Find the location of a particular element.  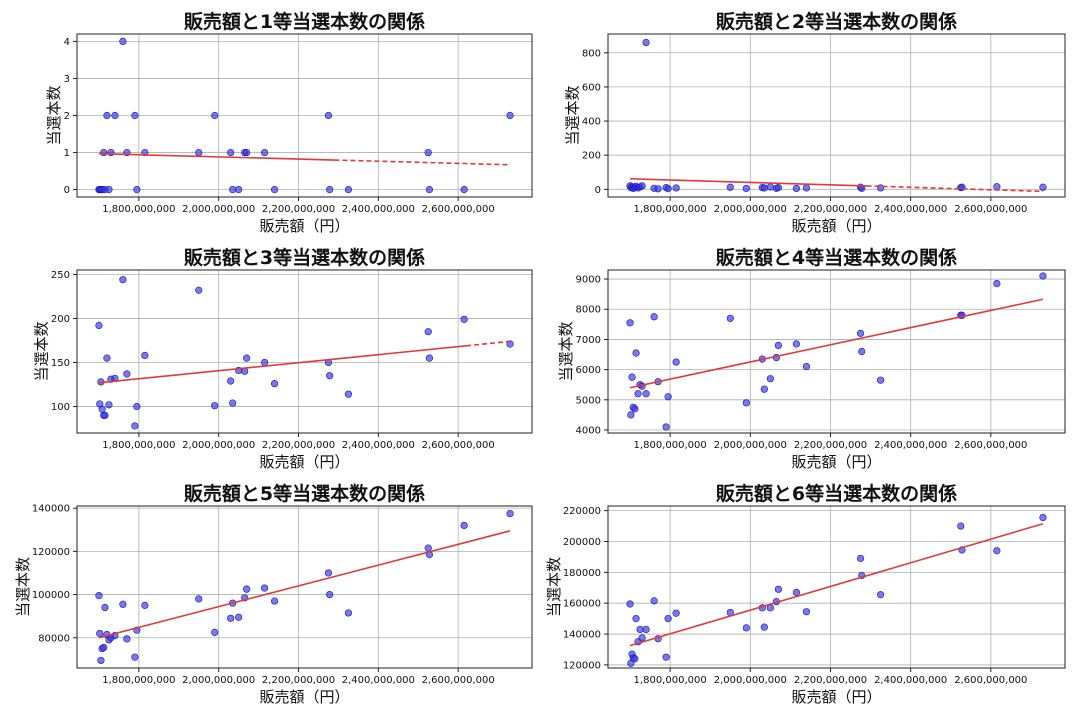

trend-line is located at coordinates (282, 364).